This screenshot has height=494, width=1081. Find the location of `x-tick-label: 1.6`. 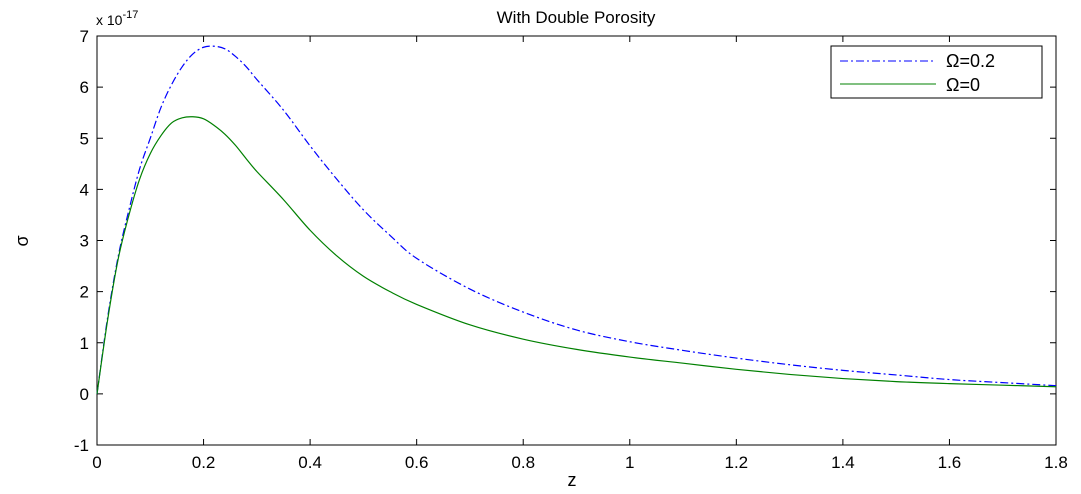

x-tick-label: 1.6 is located at coordinates (950, 462).